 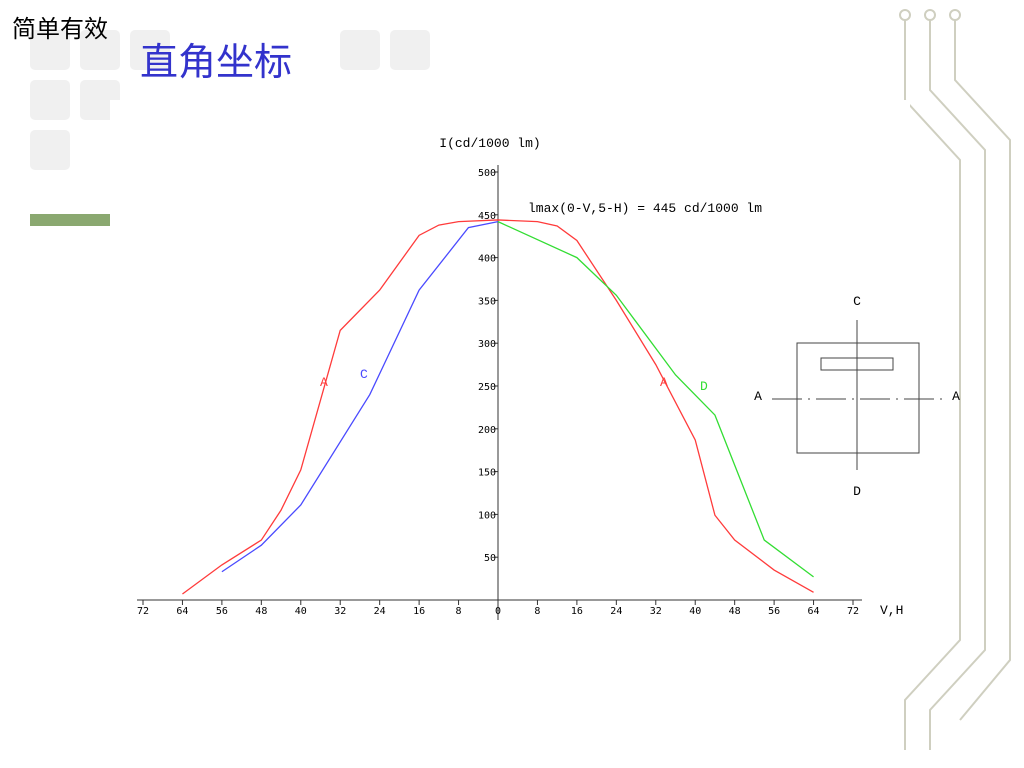 What do you see at coordinates (704, 386) in the screenshot?
I see `curve-label: D` at bounding box center [704, 386].